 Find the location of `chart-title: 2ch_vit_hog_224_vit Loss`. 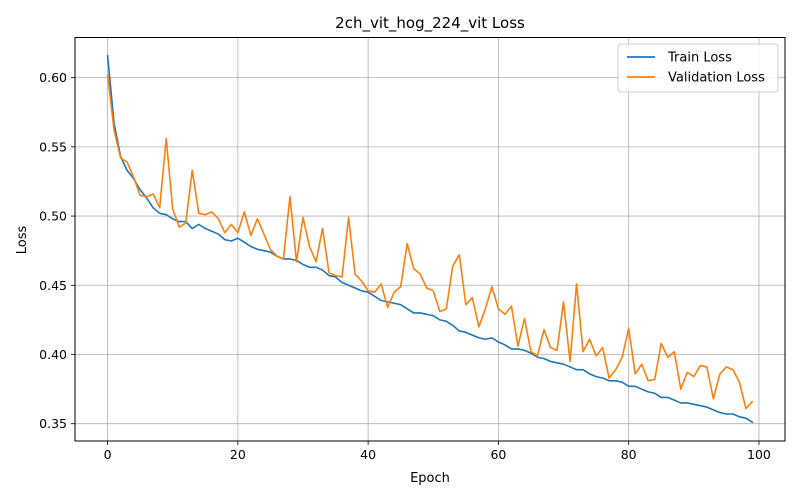

chart-title: 2ch_vit_hog_224_vit Loss is located at coordinates (430, 23).